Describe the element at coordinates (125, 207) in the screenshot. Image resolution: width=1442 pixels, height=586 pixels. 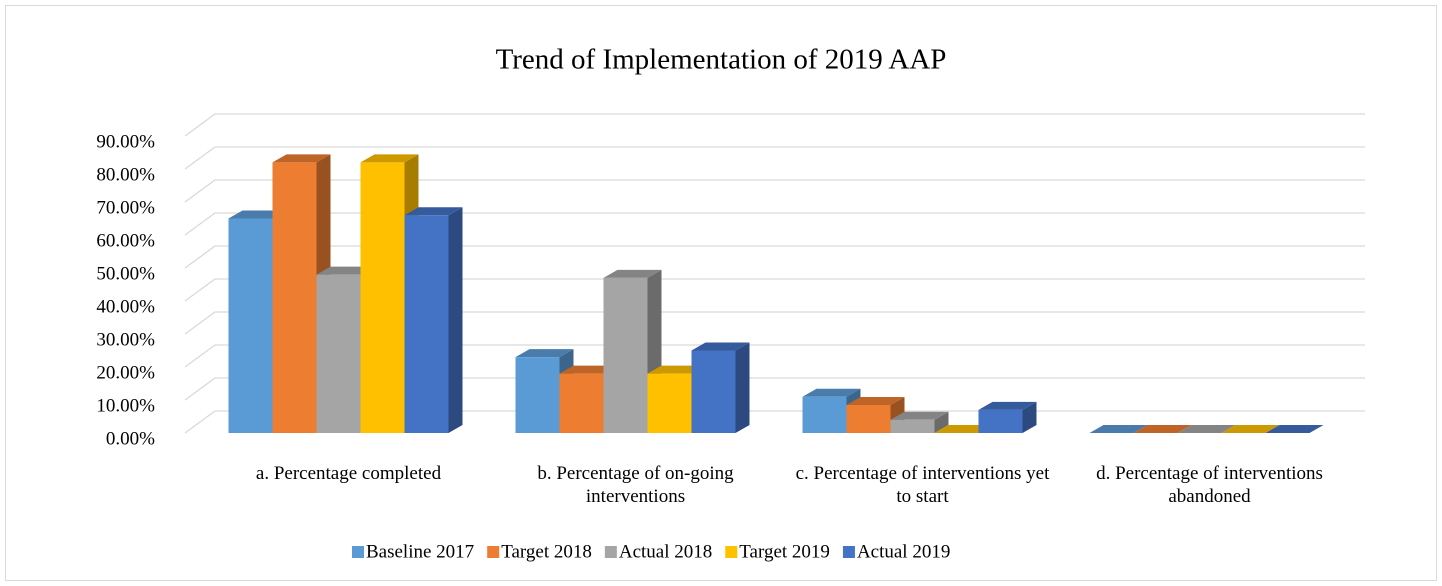
I see `y-tick-label: 70.00%` at that location.